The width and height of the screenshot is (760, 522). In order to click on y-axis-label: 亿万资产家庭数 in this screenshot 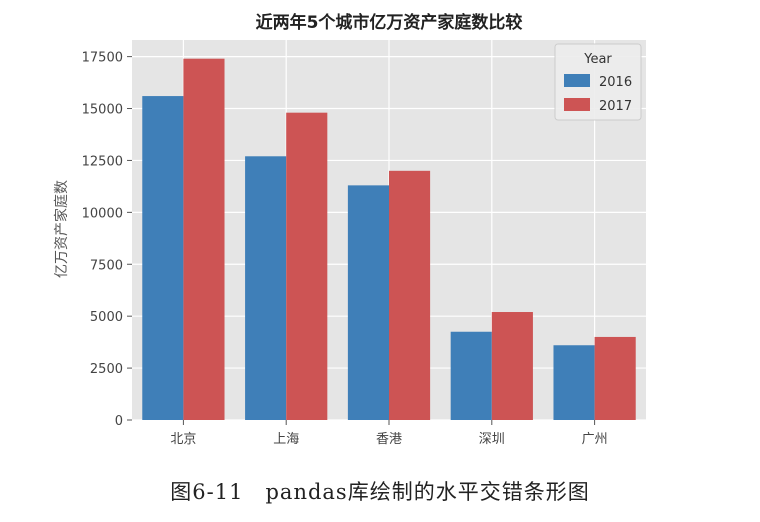, I will do `click(61, 229)`.